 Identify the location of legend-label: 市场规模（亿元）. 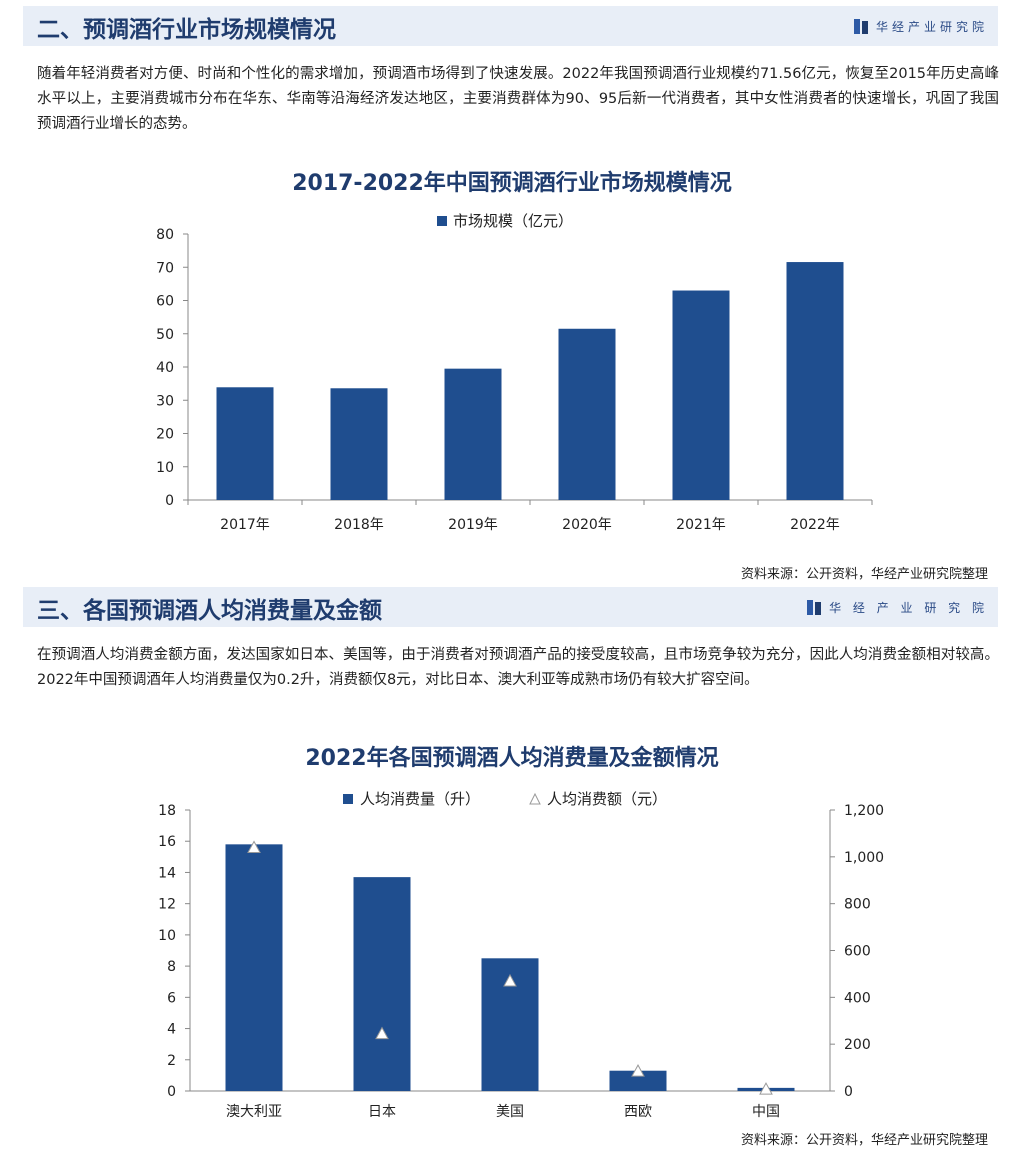
(513, 221).